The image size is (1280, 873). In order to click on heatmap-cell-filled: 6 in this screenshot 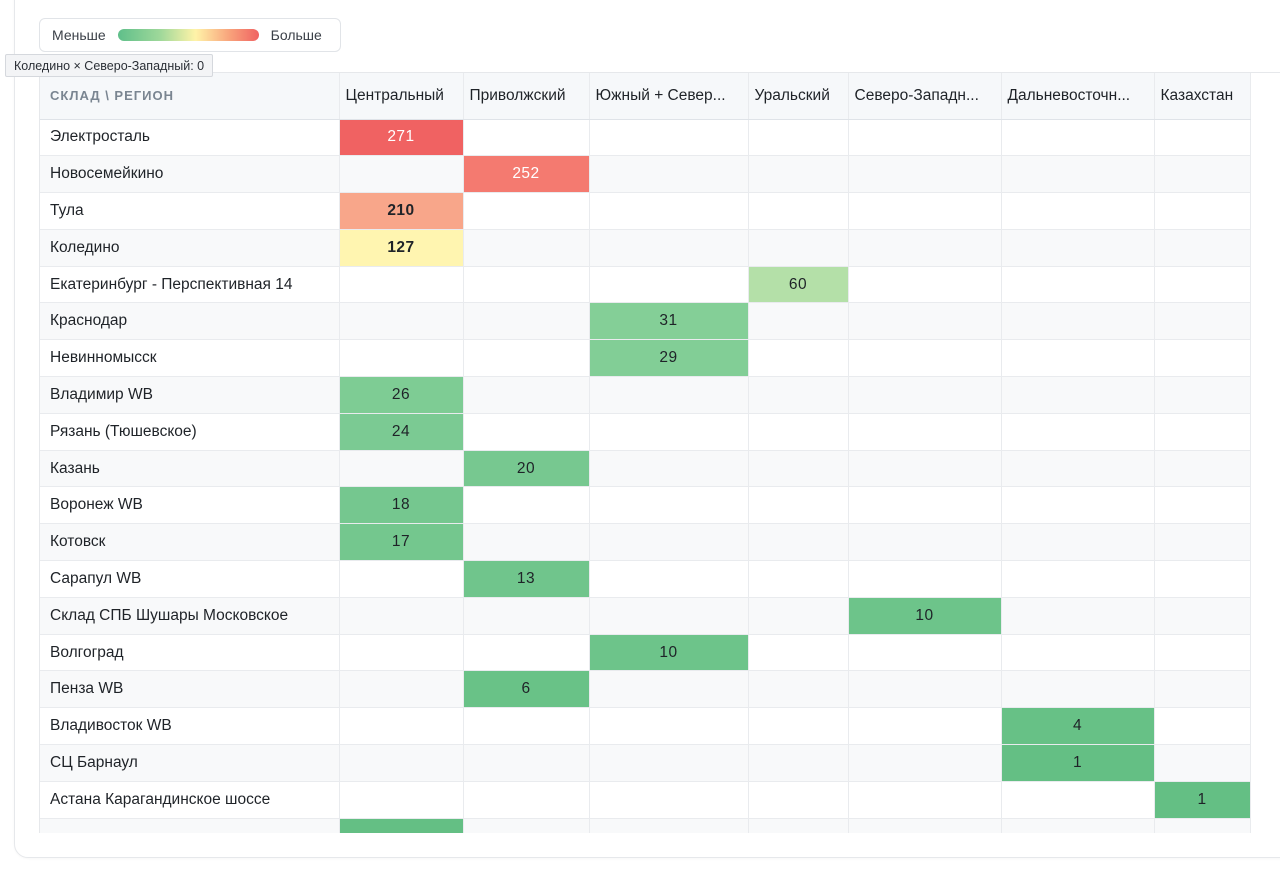, I will do `click(526, 689)`.